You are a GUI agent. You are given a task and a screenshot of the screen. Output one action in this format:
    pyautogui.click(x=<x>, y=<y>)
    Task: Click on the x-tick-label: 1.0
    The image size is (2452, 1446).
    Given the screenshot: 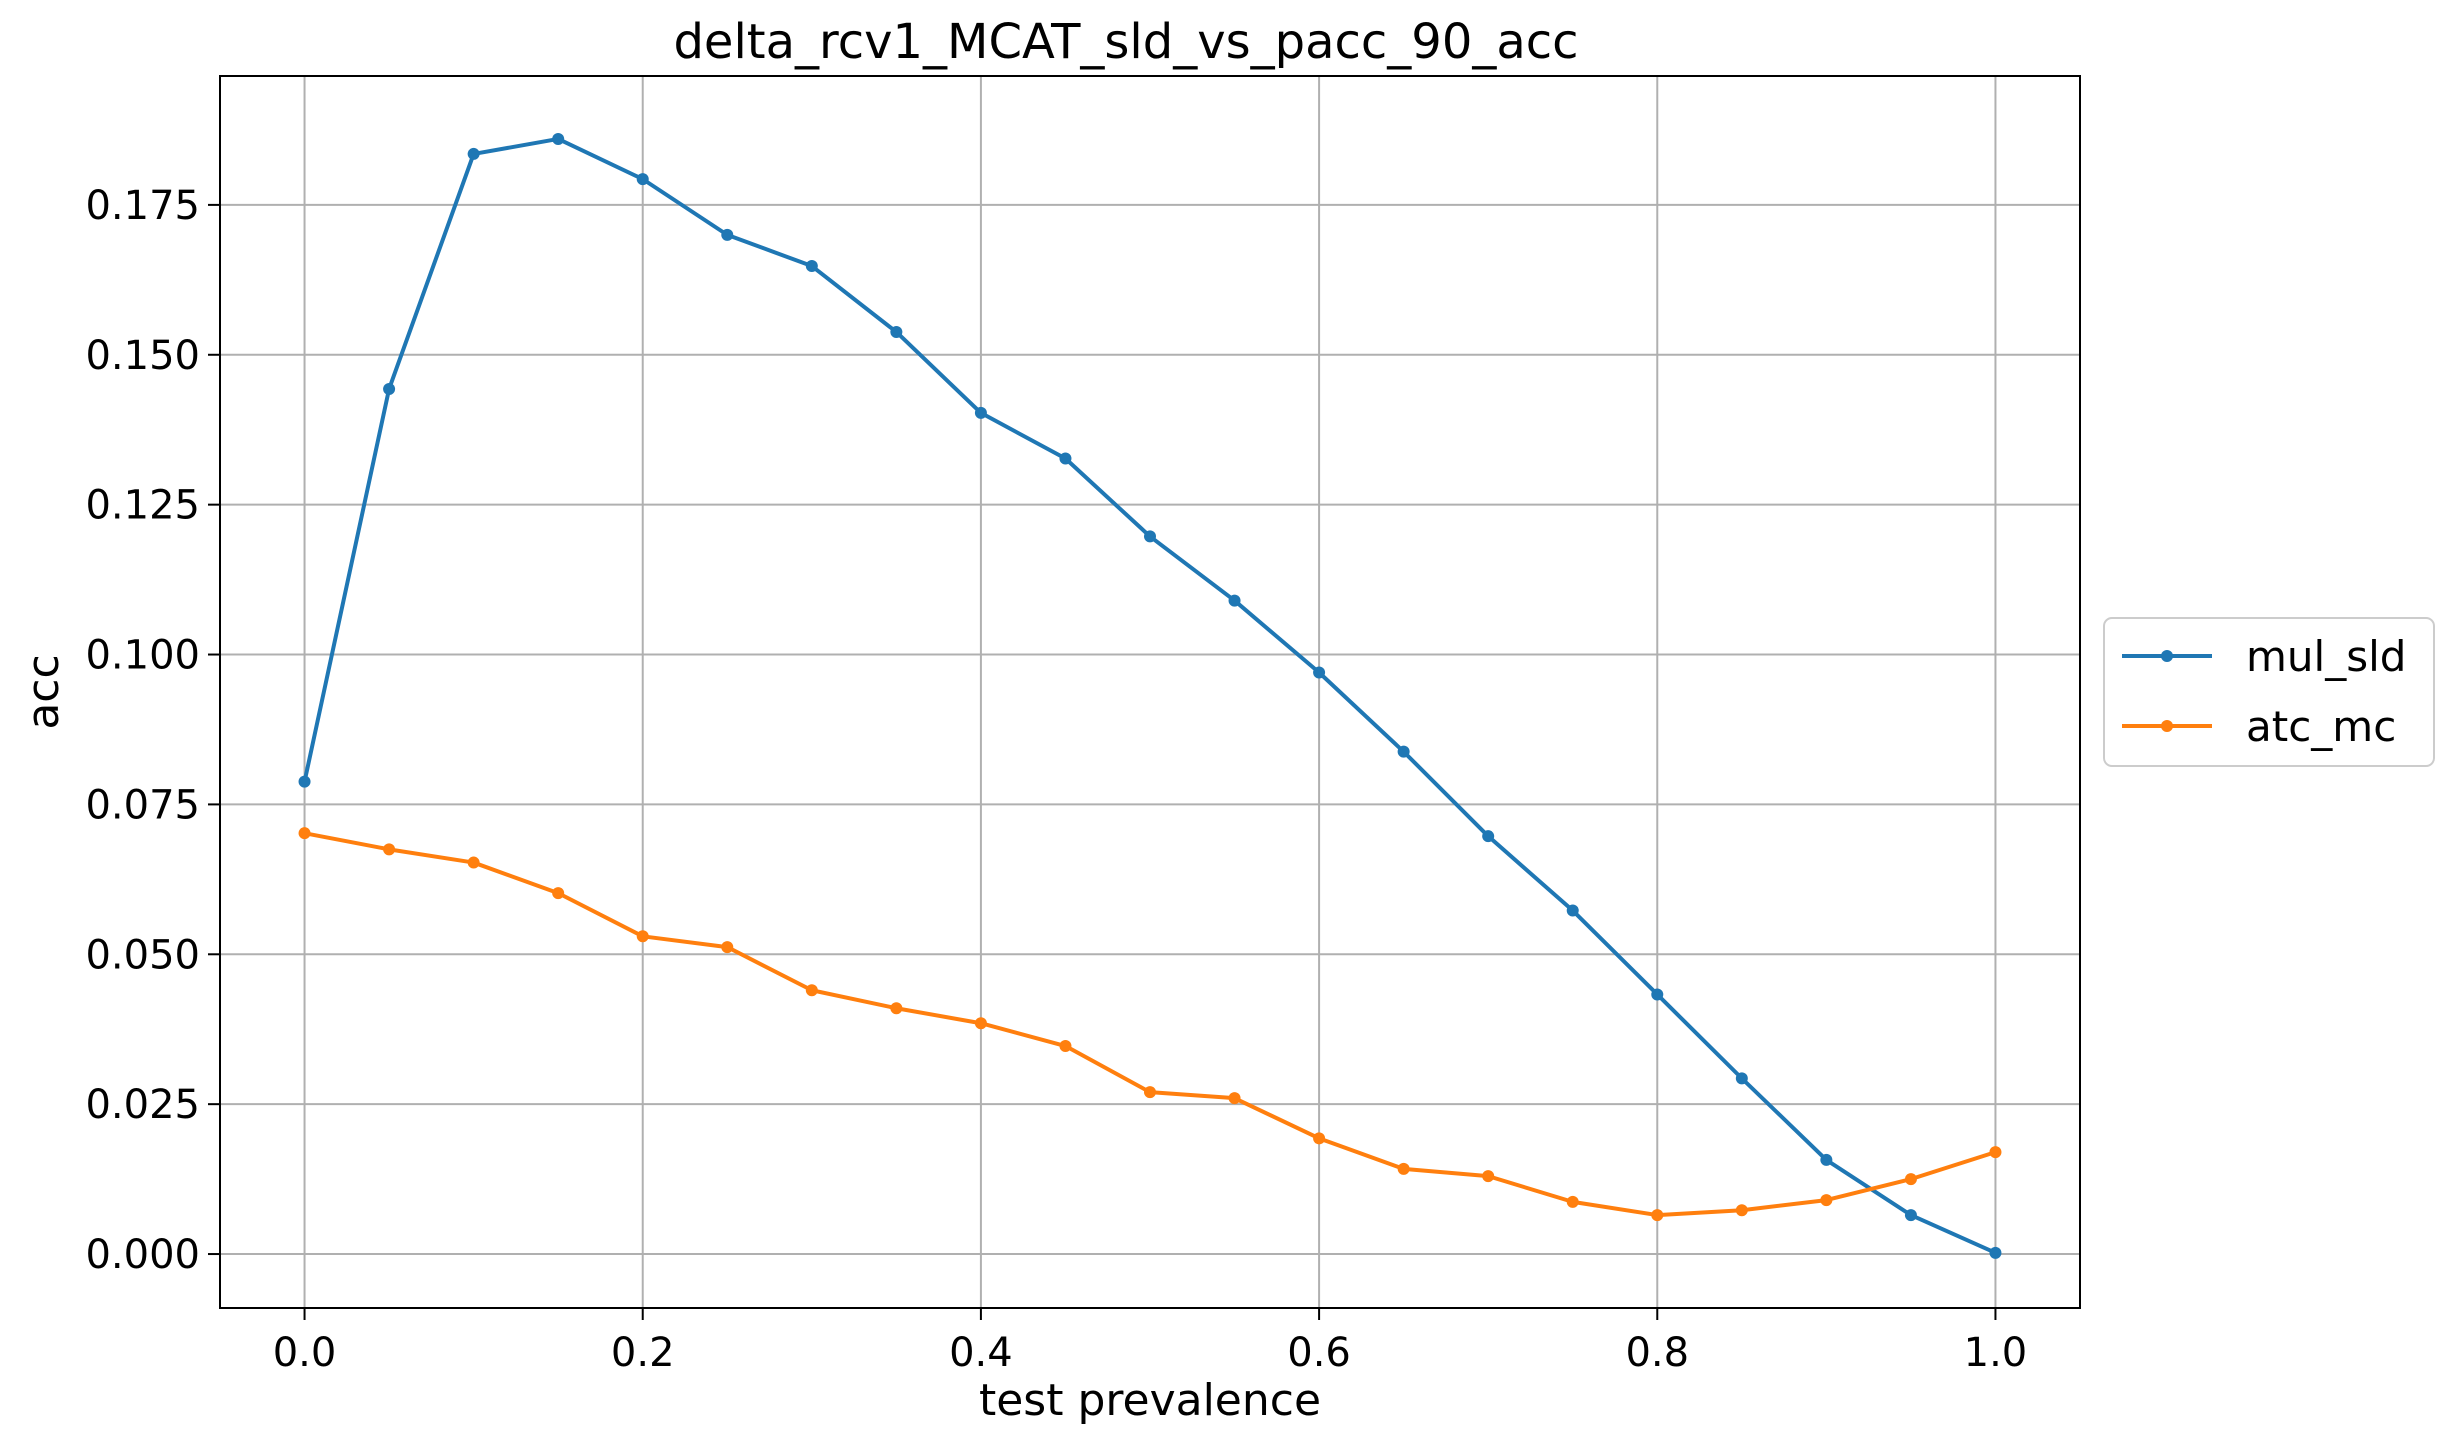 What is the action you would take?
    pyautogui.click(x=1996, y=1353)
    